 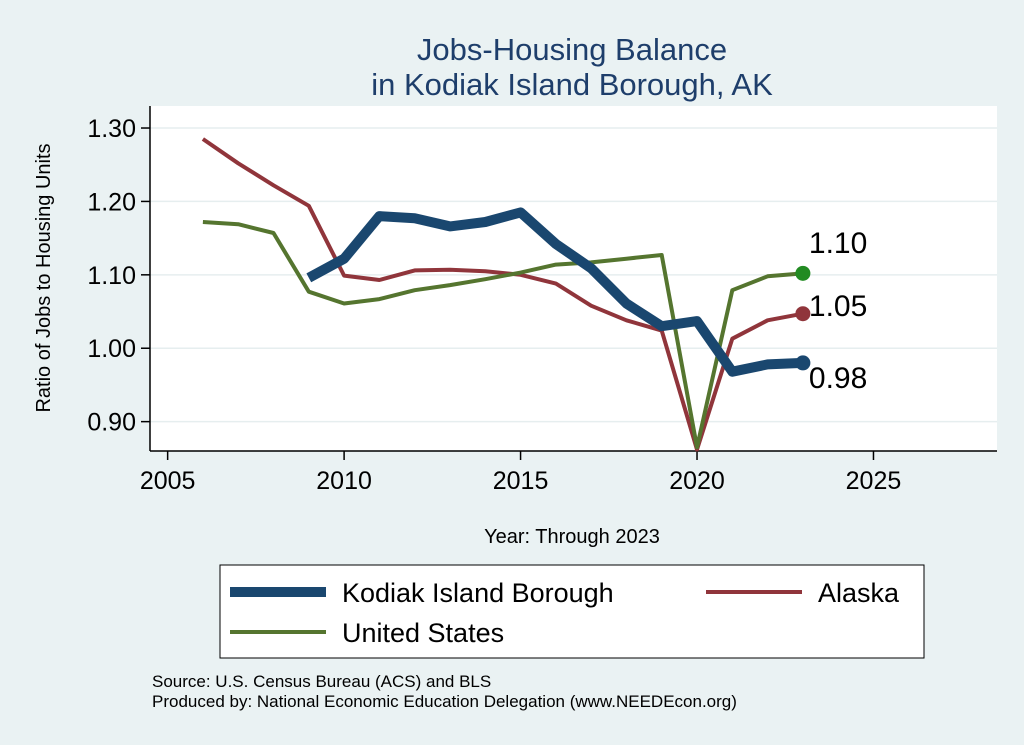 What do you see at coordinates (838, 306) in the screenshot?
I see `end-label-alaska: 1.05` at bounding box center [838, 306].